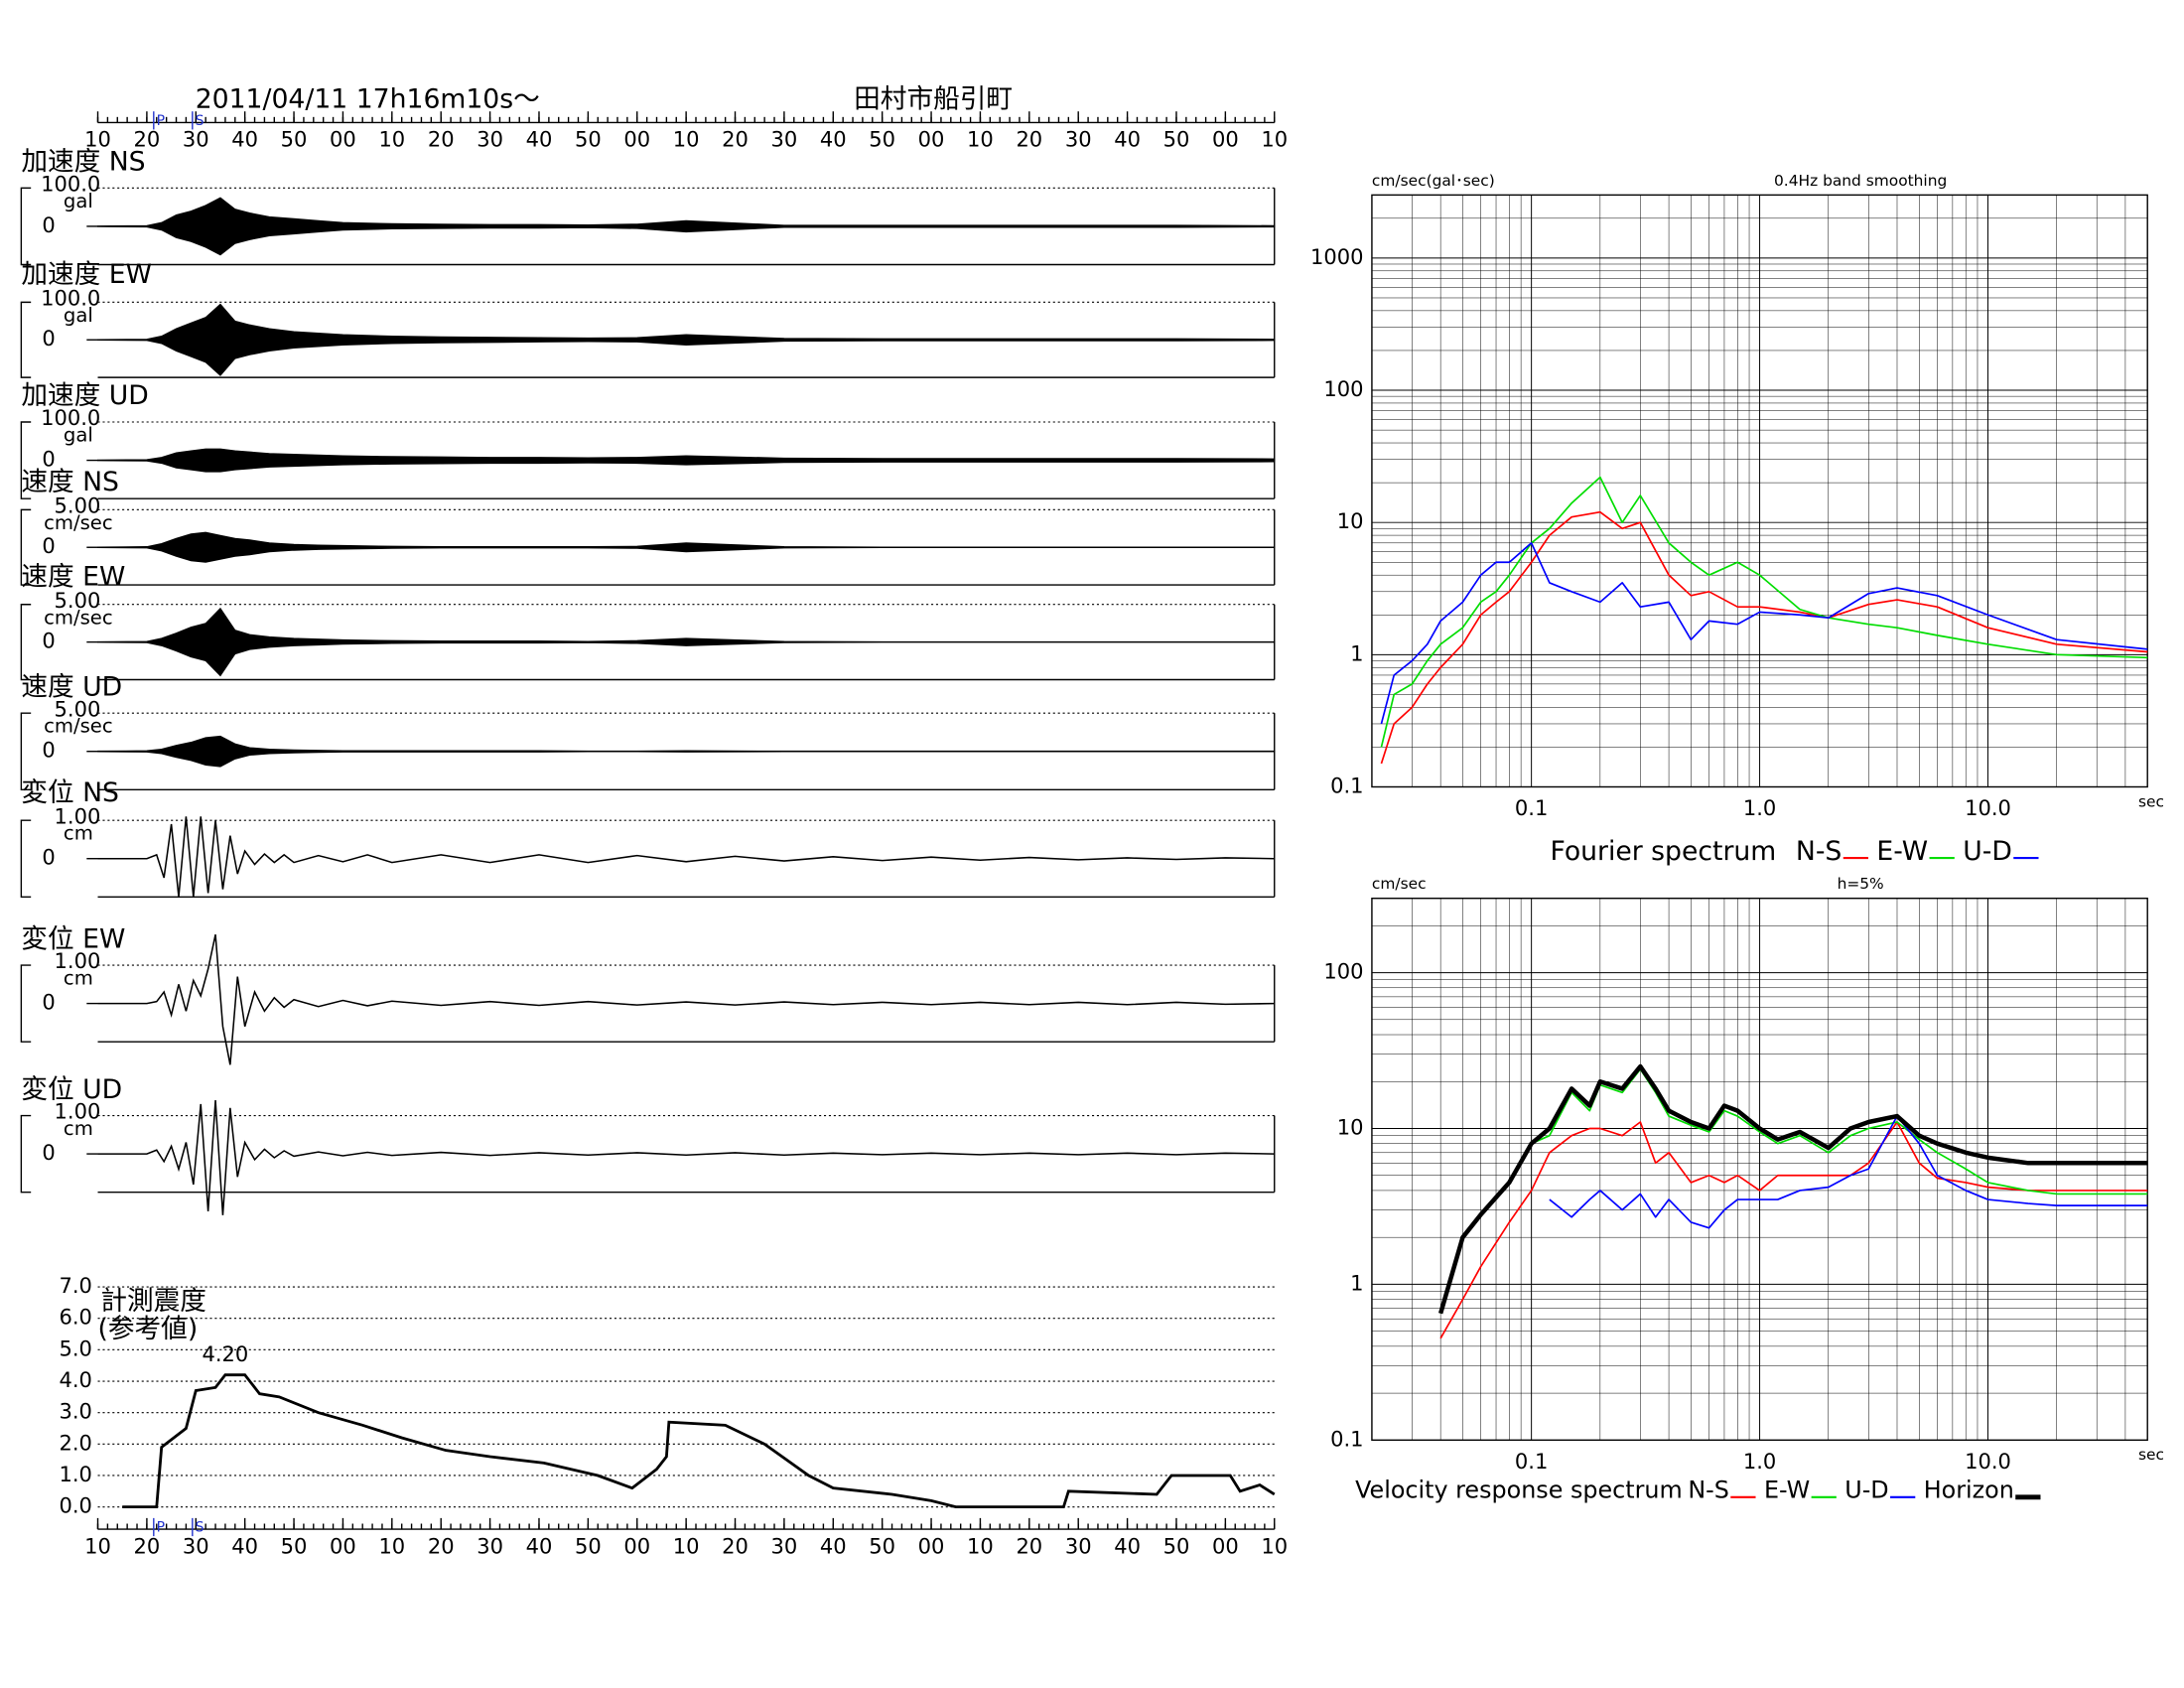 The height and width of the screenshot is (1688, 2184). Describe the element at coordinates (1519, 1490) in the screenshot. I see `legend-title: Velocity response spectrum` at that location.